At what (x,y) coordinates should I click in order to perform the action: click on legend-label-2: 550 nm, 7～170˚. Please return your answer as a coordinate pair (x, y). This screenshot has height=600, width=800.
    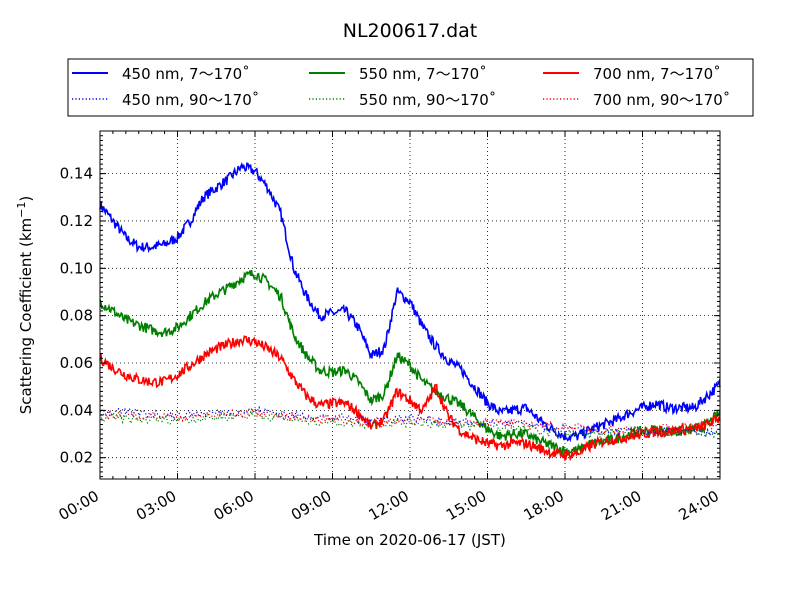
    Looking at the image, I should click on (423, 74).